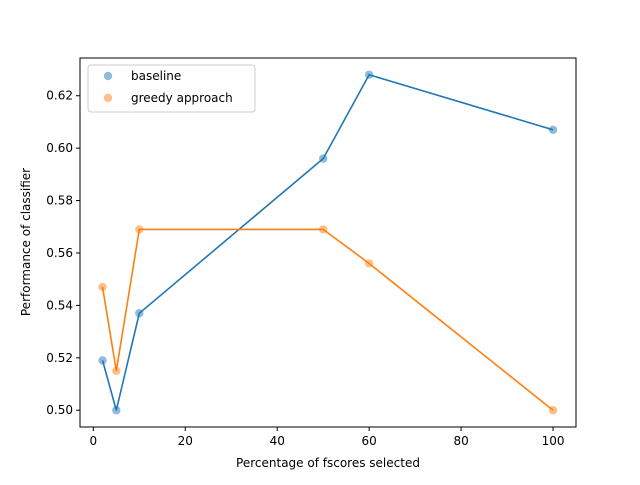  What do you see at coordinates (182, 98) in the screenshot?
I see `legend-label-1: greedy approach` at bounding box center [182, 98].